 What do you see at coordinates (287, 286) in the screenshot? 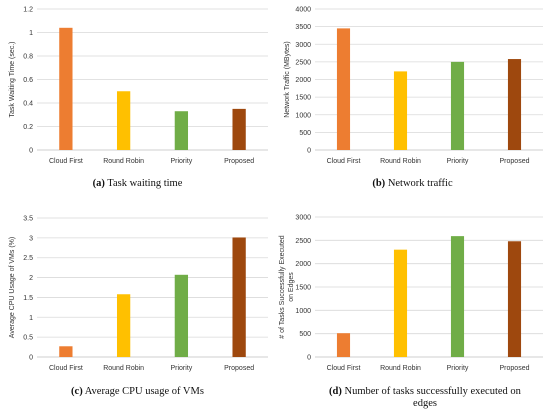
I see `y-axis-title-d: # of Tasks Successfully Executed on Edges` at bounding box center [287, 286].